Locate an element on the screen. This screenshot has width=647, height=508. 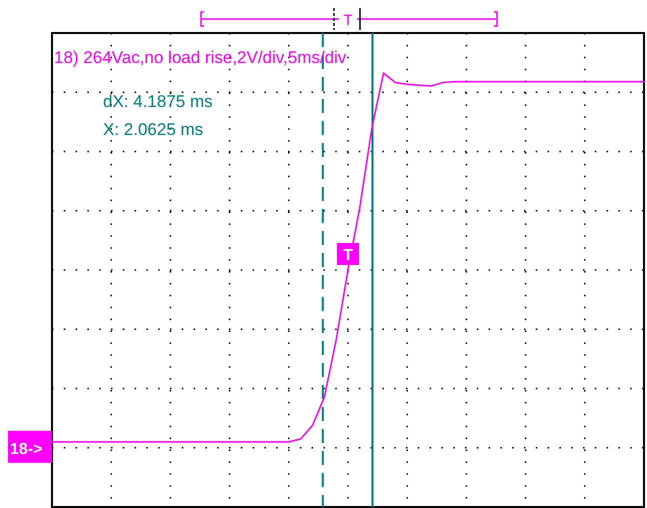
chart-title: 18) 264Vac,no load rise,2V/div,5ms/div is located at coordinates (200, 57).